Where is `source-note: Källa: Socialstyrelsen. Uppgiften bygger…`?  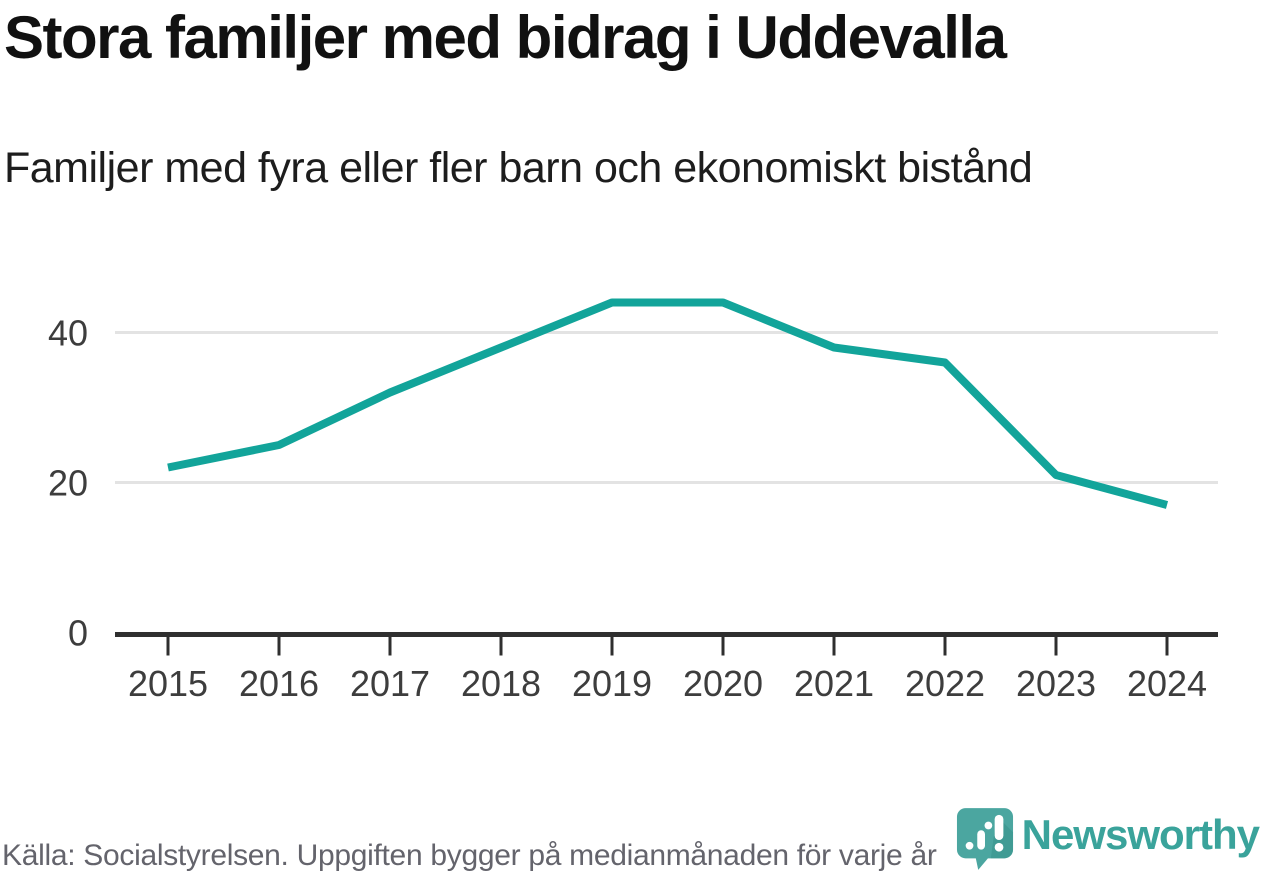
source-note: Källa: Socialstyrelsen. Uppgiften bygger… is located at coordinates (469, 855).